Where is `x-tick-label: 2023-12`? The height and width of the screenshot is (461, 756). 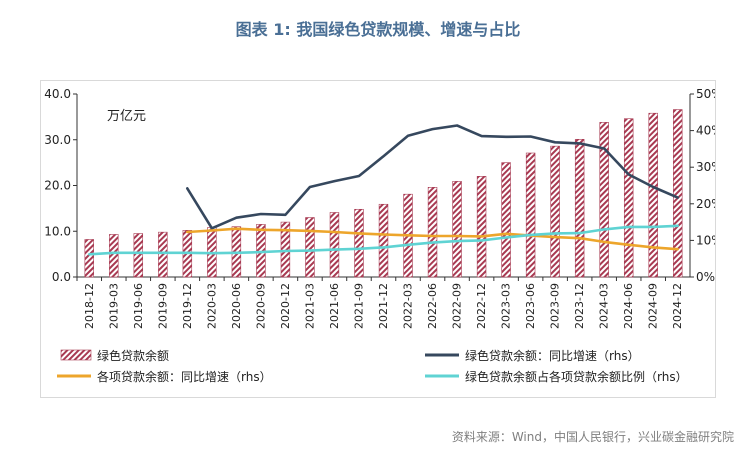
x-tick-label: 2023-12 is located at coordinates (579, 306).